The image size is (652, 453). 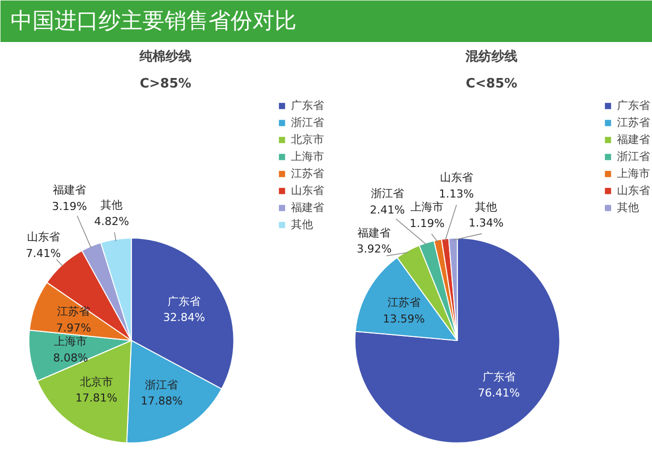 I want to click on data-label: 1.13%, so click(x=456, y=193).